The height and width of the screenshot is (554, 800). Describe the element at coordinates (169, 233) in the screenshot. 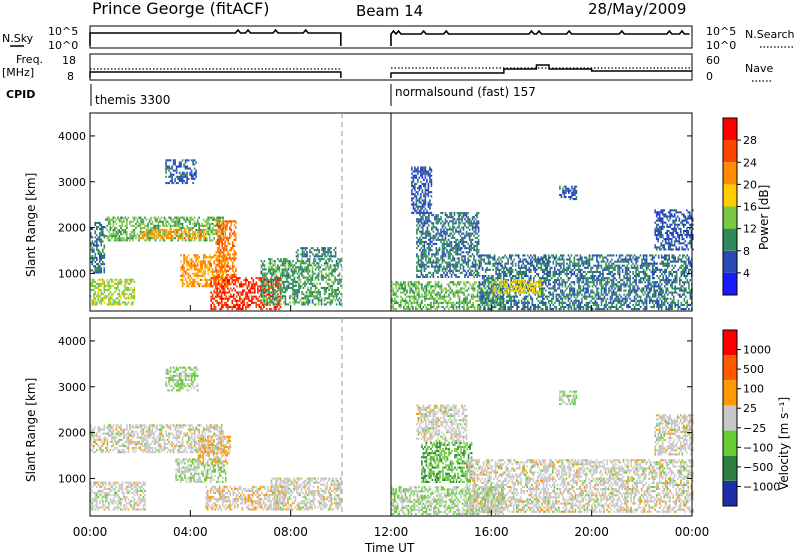

I see `power-cells-region-2-cell` at that location.